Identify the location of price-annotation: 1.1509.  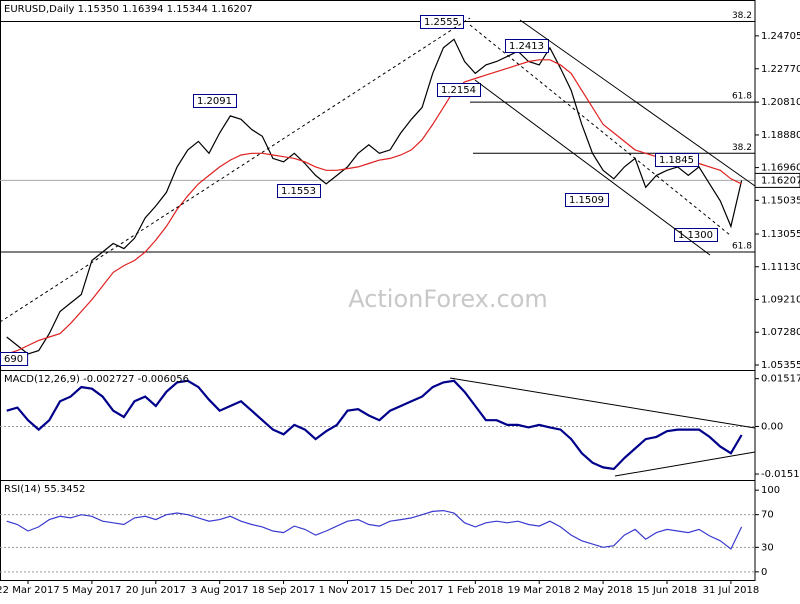
(586, 200).